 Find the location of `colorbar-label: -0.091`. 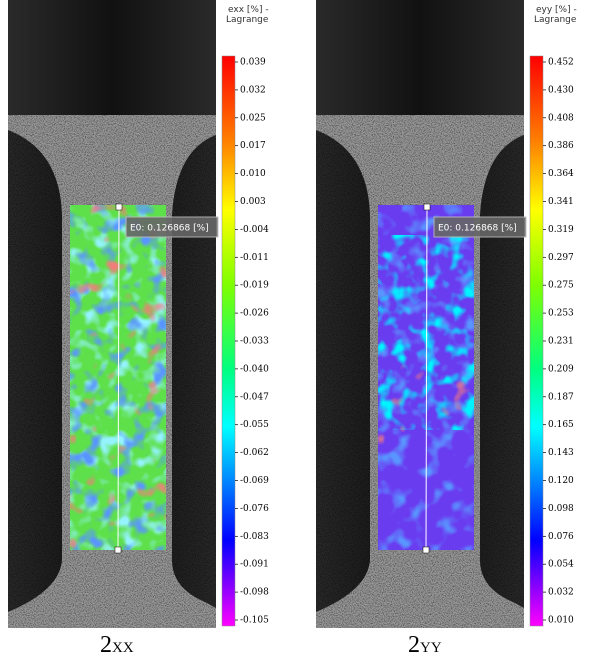

colorbar-label: -0.091 is located at coordinates (254, 565).